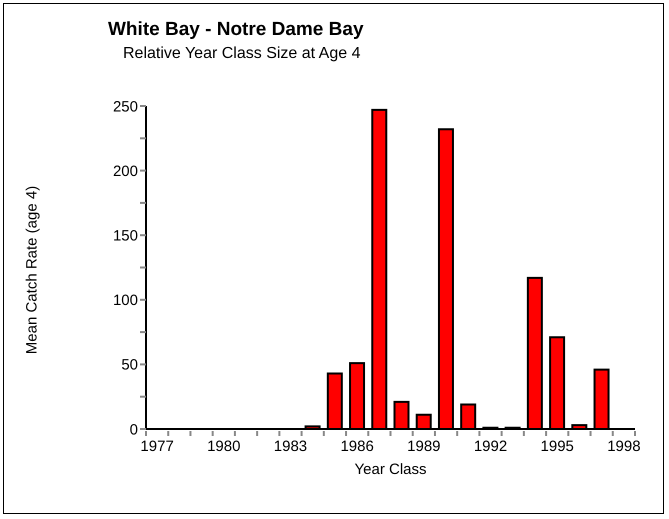 Image resolution: width=669 pixels, height=519 pixels. What do you see at coordinates (236, 30) in the screenshot?
I see `chart-title: White Bay - Notre Dame Bay` at bounding box center [236, 30].